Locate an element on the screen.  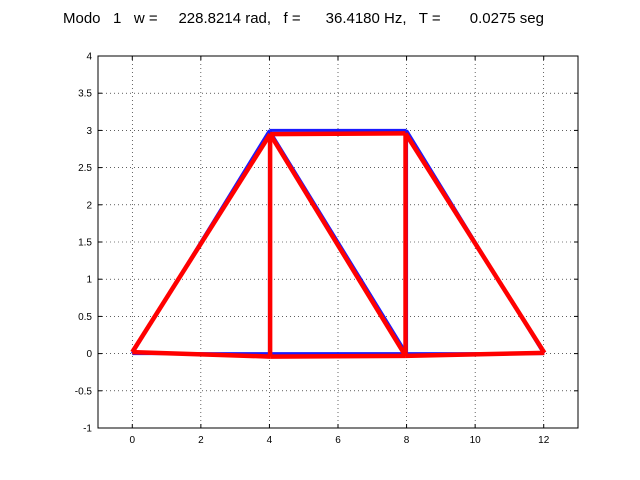
y-tick-label: 3 is located at coordinates (89, 131).